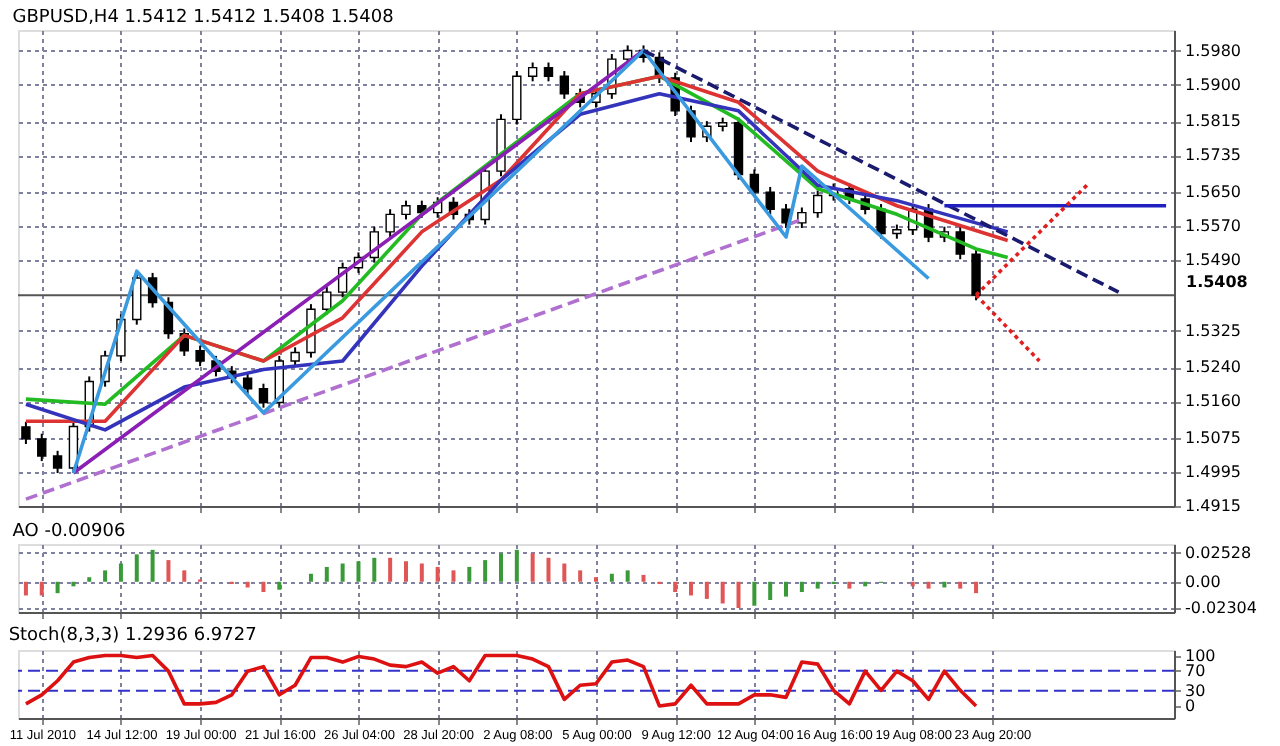 This screenshot has height=746, width=1280. Describe the element at coordinates (1195, 670) in the screenshot. I see `y-tick-label: 70` at that location.